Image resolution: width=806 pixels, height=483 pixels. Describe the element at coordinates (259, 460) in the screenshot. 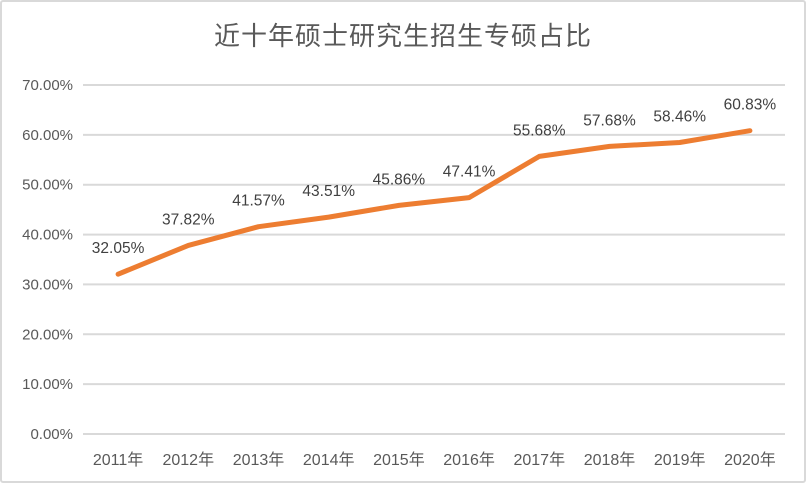

I see `x-axis-tick-label: 2013年` at that location.